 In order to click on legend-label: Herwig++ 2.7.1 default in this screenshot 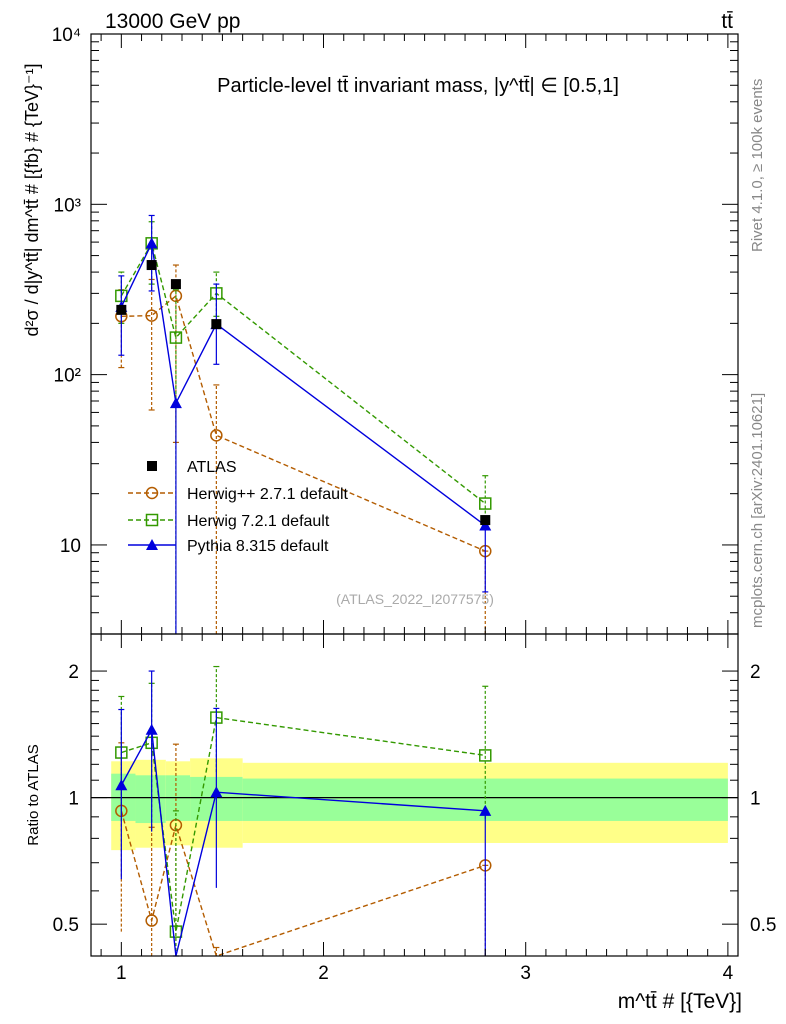, I will do `click(268, 494)`.